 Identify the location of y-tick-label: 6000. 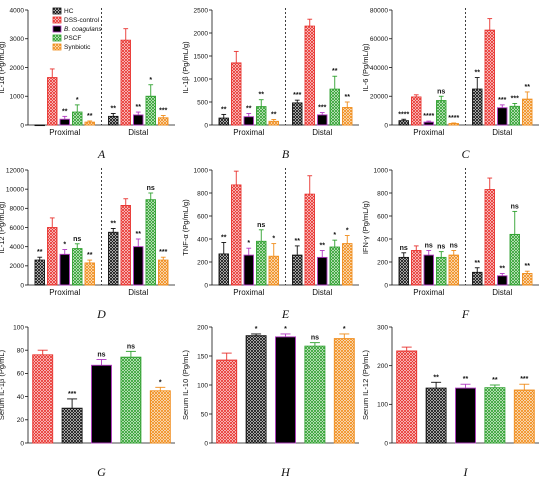
(17, 228).